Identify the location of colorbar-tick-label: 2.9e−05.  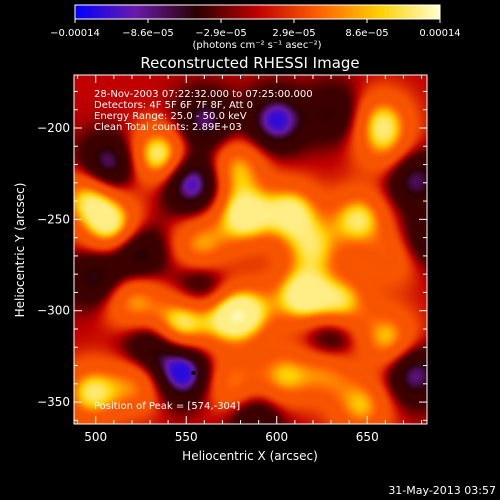
(293, 33).